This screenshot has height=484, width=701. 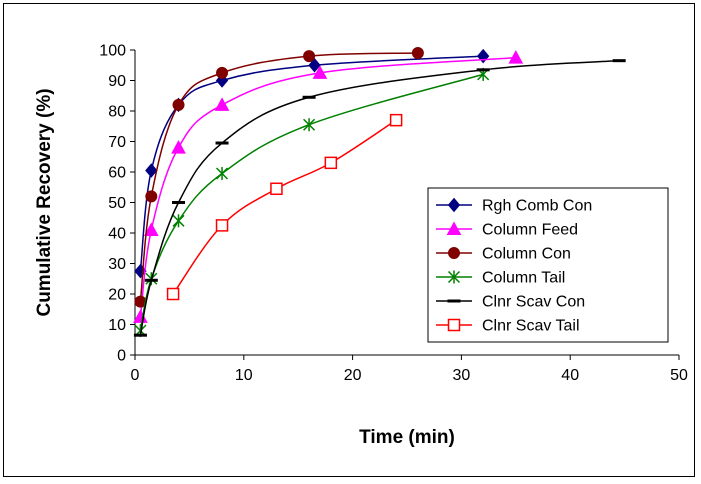 I want to click on x-tick-label: 40, so click(x=570, y=375).